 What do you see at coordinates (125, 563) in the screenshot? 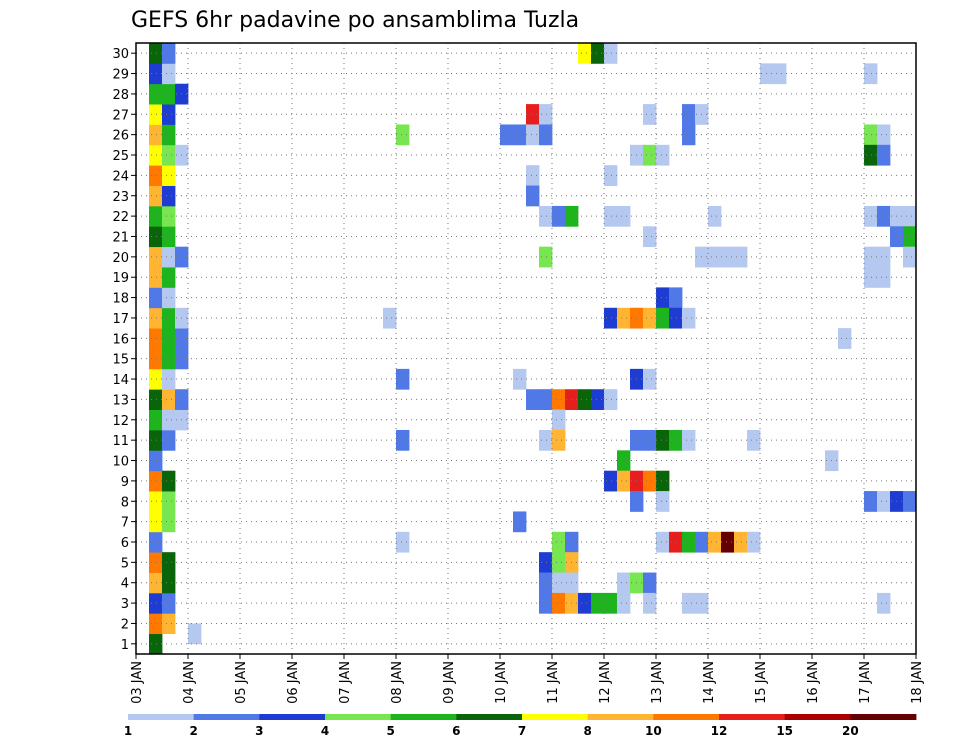
I see `y-tick-label: 5` at bounding box center [125, 563].